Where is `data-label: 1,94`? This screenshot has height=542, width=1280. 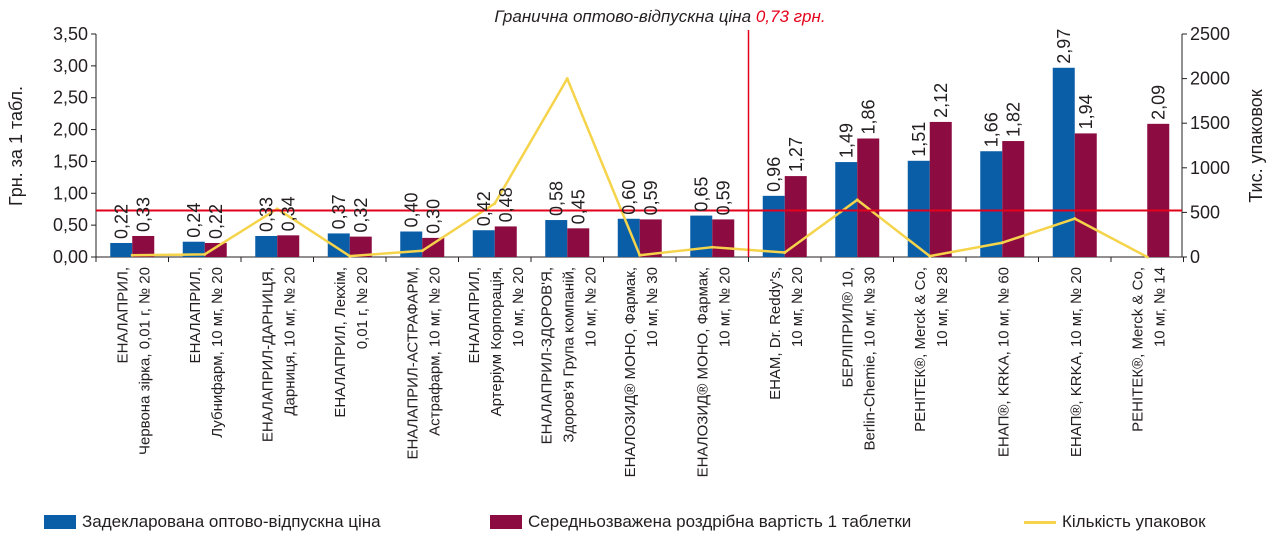
data-label: 1,94 is located at coordinates (1086, 111).